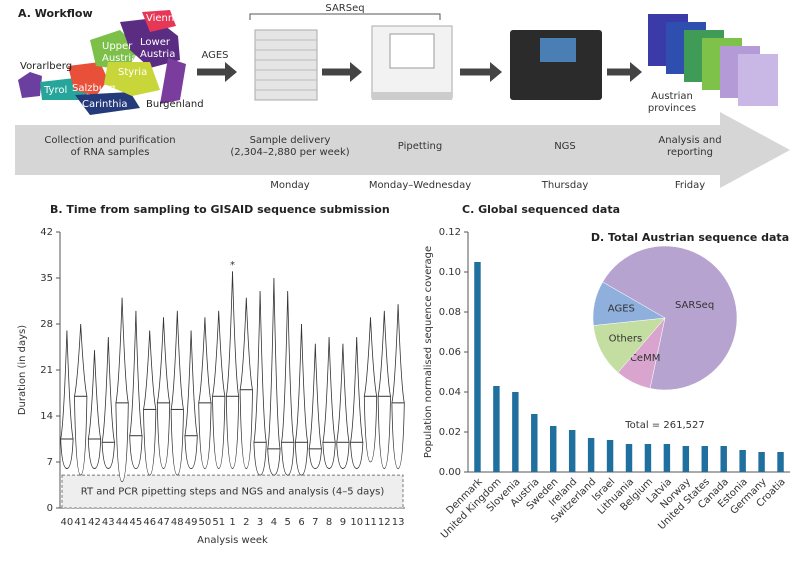  I want to click on province-label: Tyrol, so click(55, 90).